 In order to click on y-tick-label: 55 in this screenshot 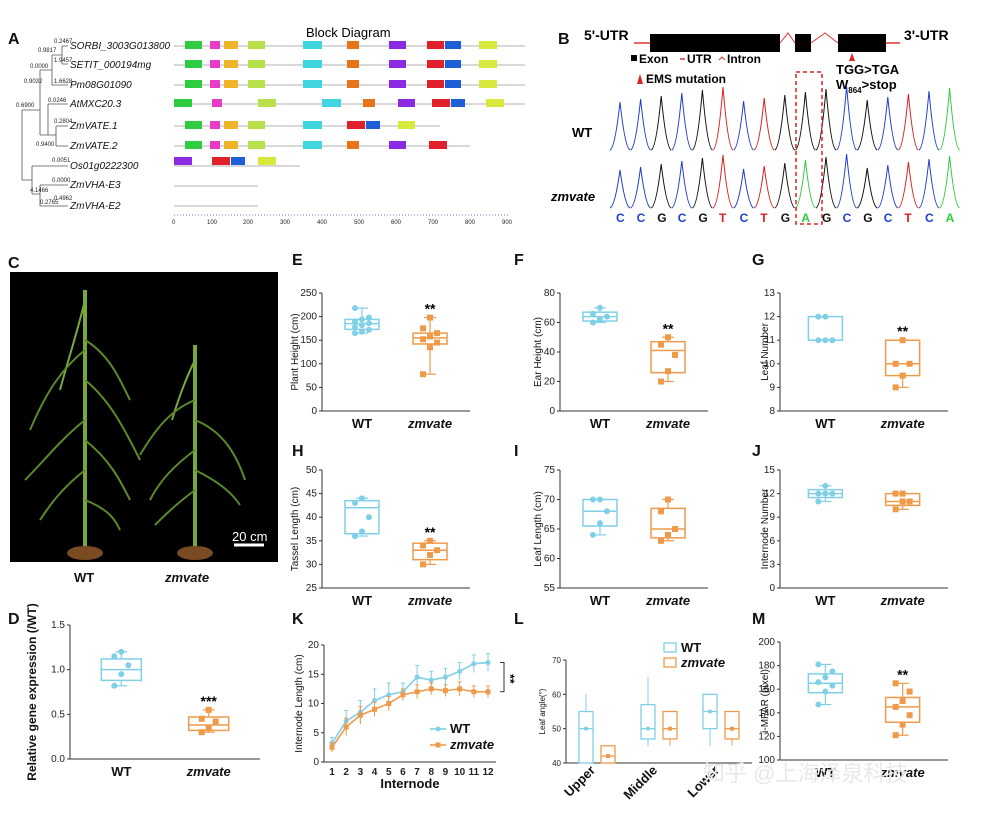, I will do `click(550, 588)`.